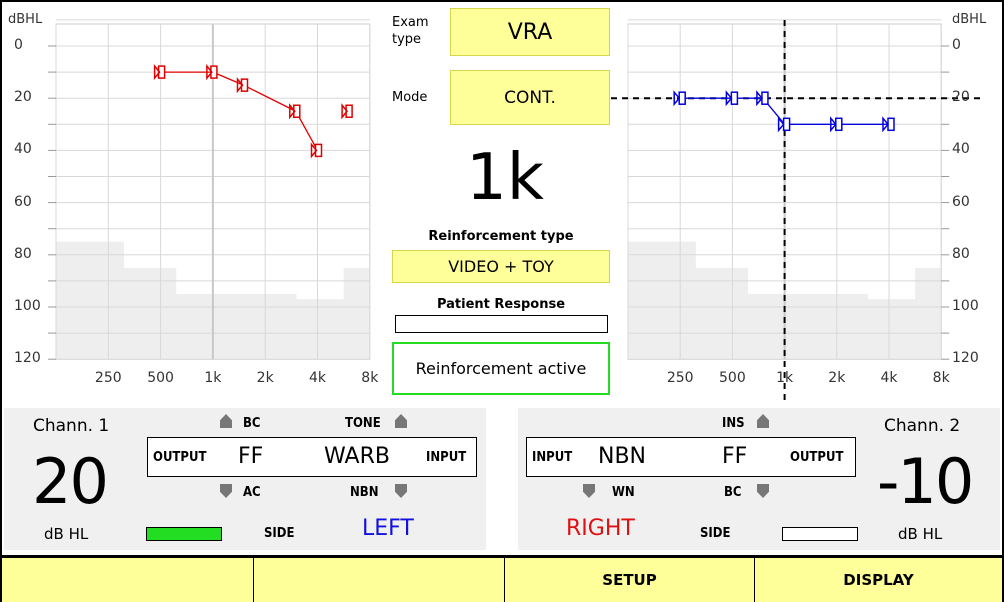  What do you see at coordinates (956, 45) in the screenshot?
I see `right-y-tick-label: 0` at bounding box center [956, 45].